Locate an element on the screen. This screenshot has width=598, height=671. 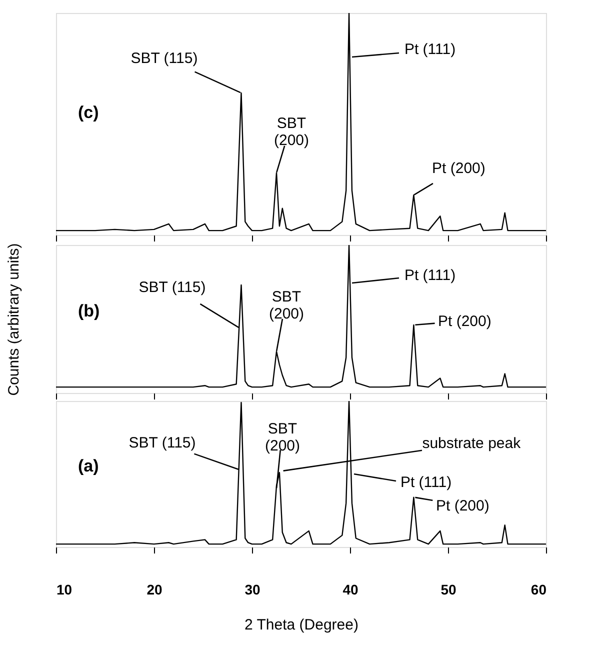
y-axis-title: Counts (arbitrary units) is located at coordinates (14, 319).